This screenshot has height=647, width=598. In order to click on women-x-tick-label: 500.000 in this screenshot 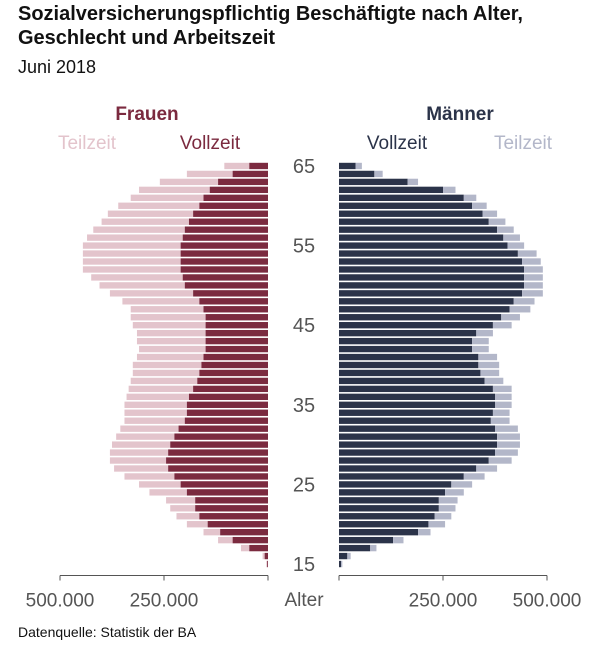, I will do `click(60, 601)`.